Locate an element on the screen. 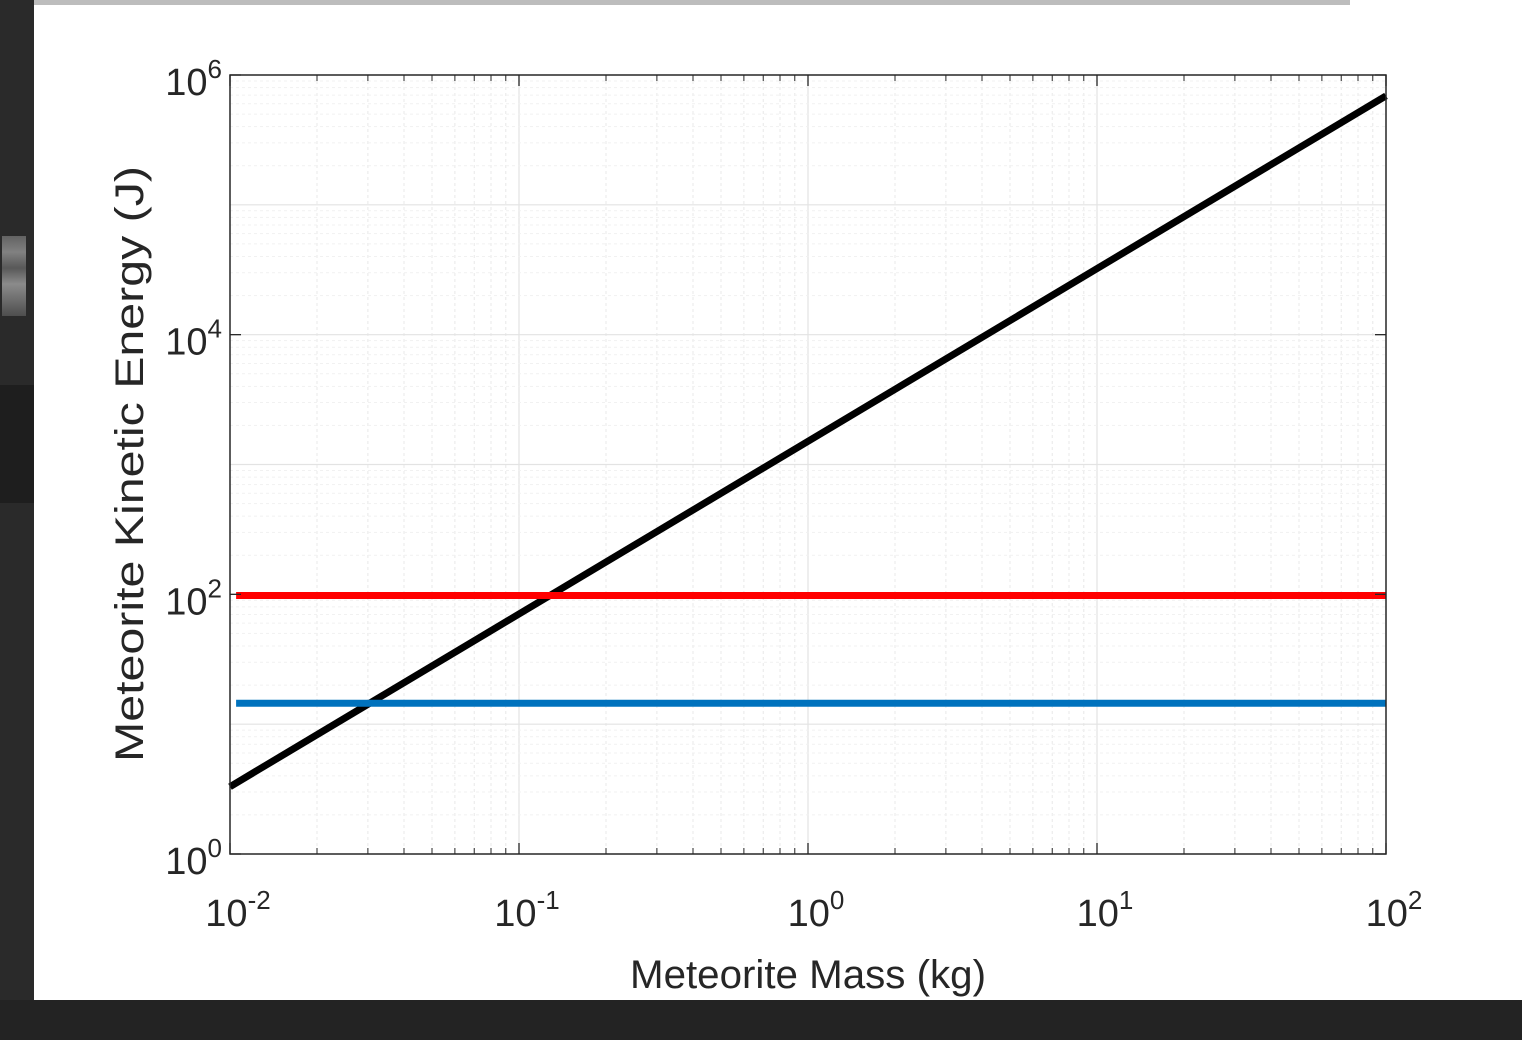 The height and width of the screenshot is (1040, 1522). dark-panel-block is located at coordinates (17, 444).